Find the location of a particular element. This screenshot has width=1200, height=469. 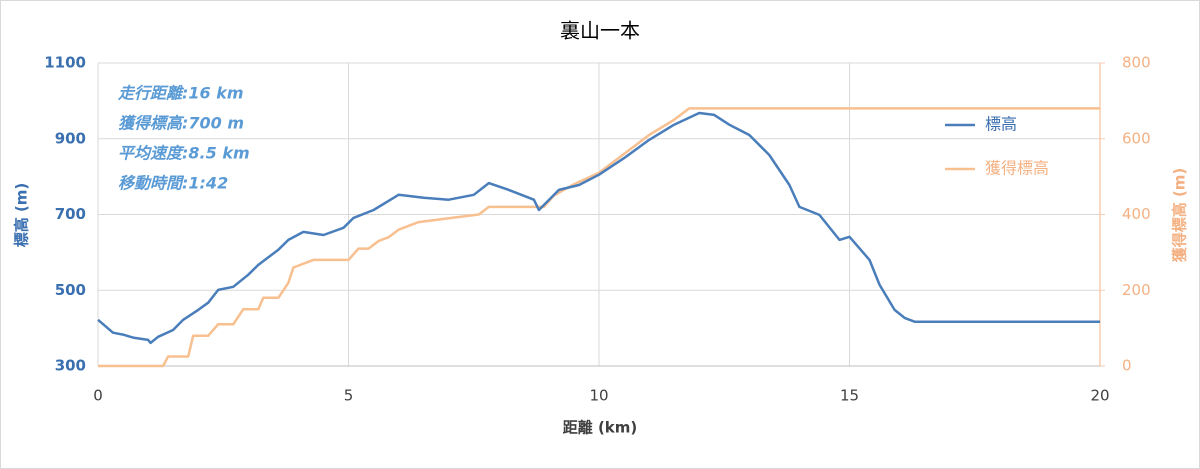

y2-tick-label: 600 is located at coordinates (1136, 138).